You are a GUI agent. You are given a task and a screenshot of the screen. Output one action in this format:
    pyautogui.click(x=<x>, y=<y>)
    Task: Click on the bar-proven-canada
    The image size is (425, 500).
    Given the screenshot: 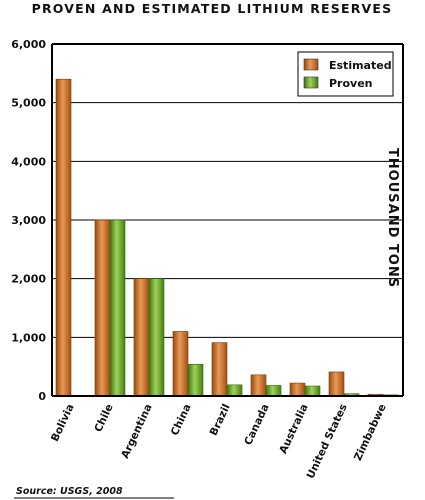 What is the action you would take?
    pyautogui.click(x=273, y=391)
    